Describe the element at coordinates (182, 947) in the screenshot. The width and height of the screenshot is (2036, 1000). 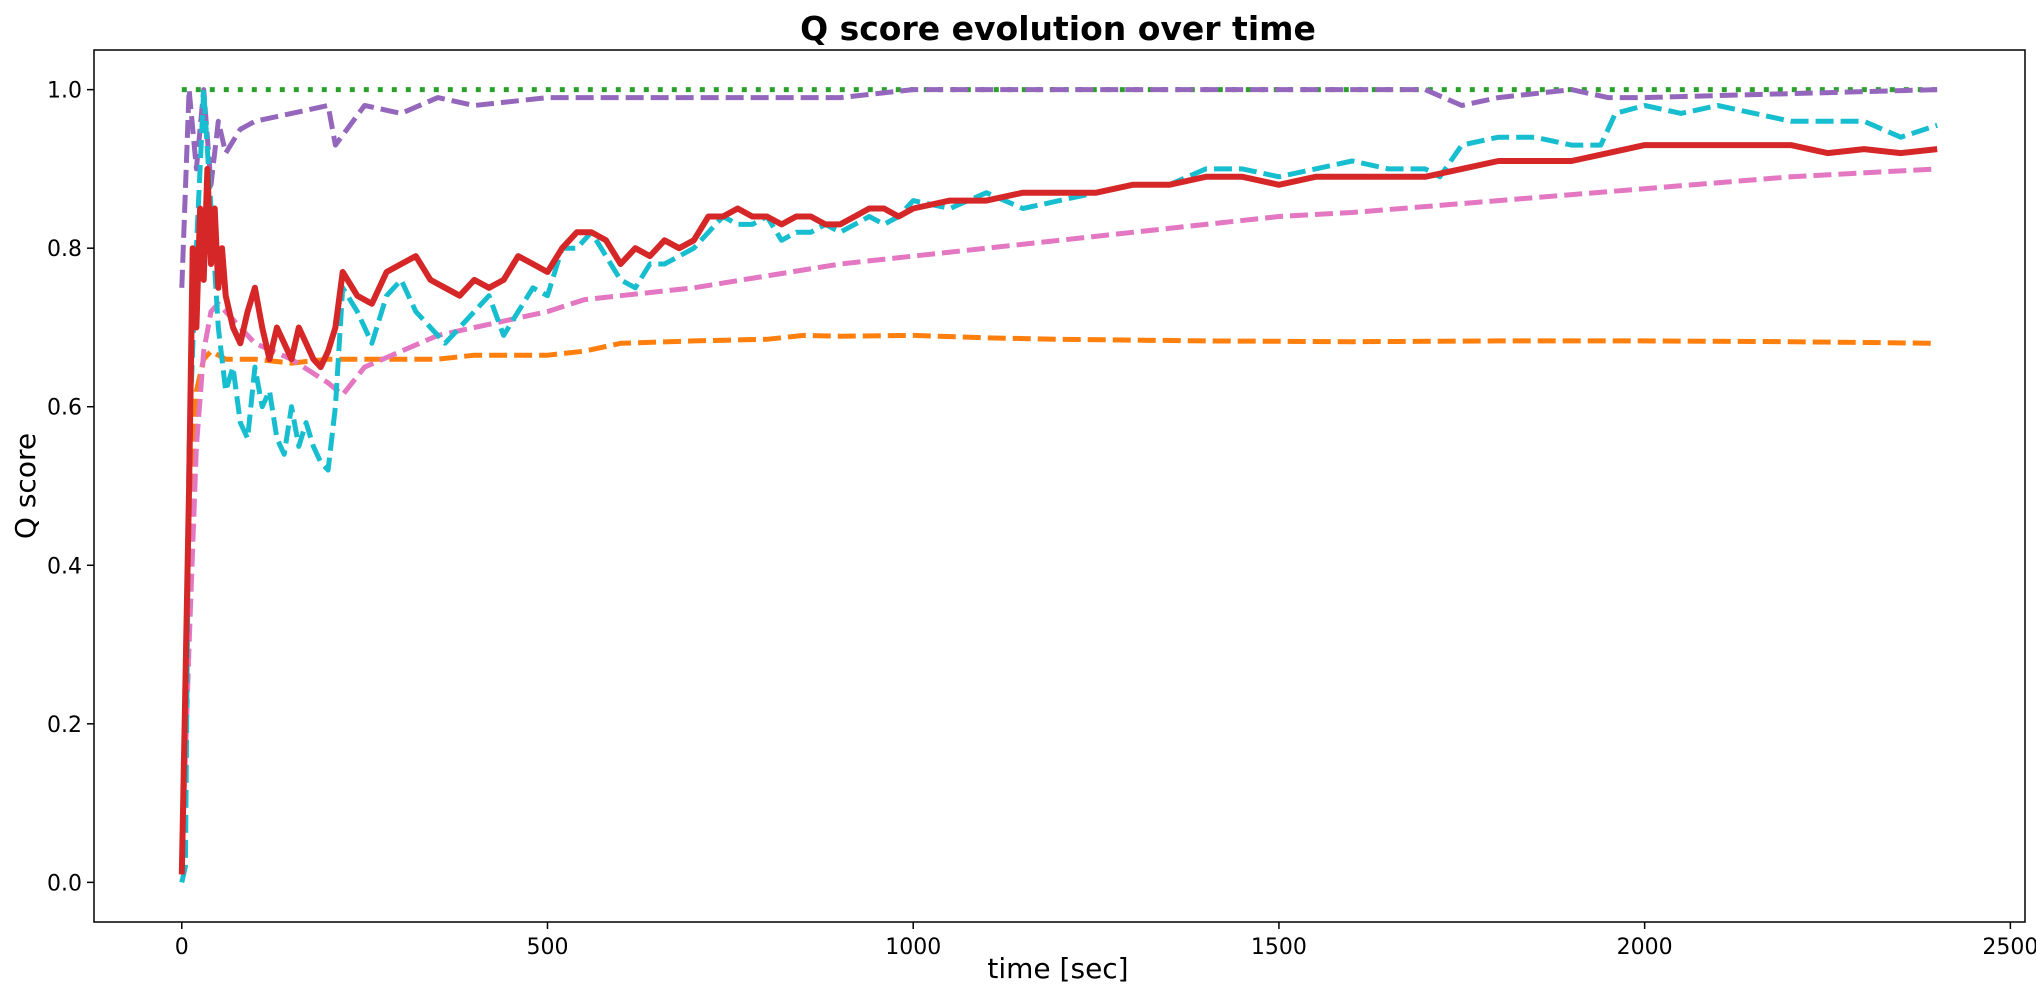
I see `x-tick-label: 0` at that location.